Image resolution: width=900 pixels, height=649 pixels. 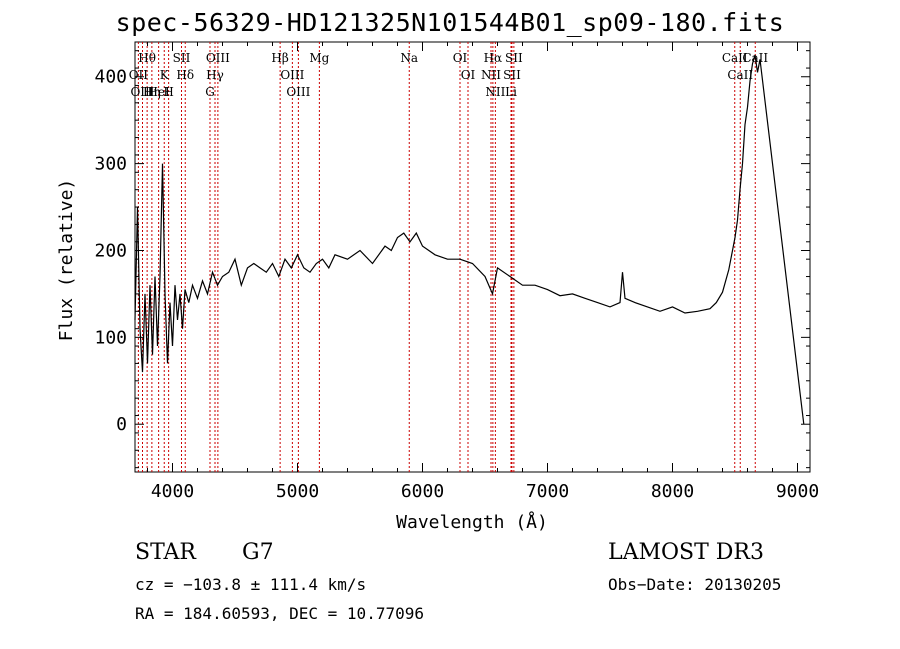 I want to click on coordinates-info: RA = 184.60593, DEC = 10.77096, so click(x=279, y=613).